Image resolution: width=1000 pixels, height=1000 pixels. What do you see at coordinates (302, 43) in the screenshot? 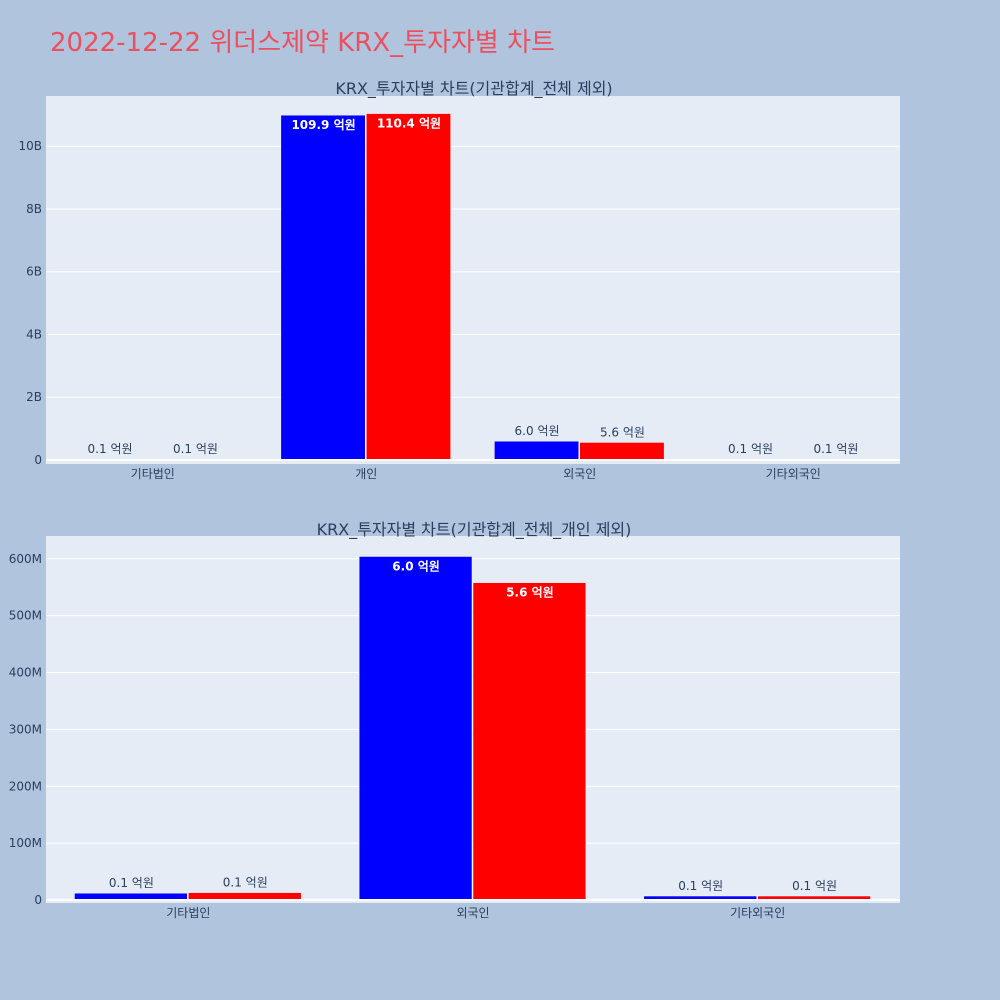
I see `page-title: 2022-12-22 위더스제약 KRX_투자자별 차트` at bounding box center [302, 43].